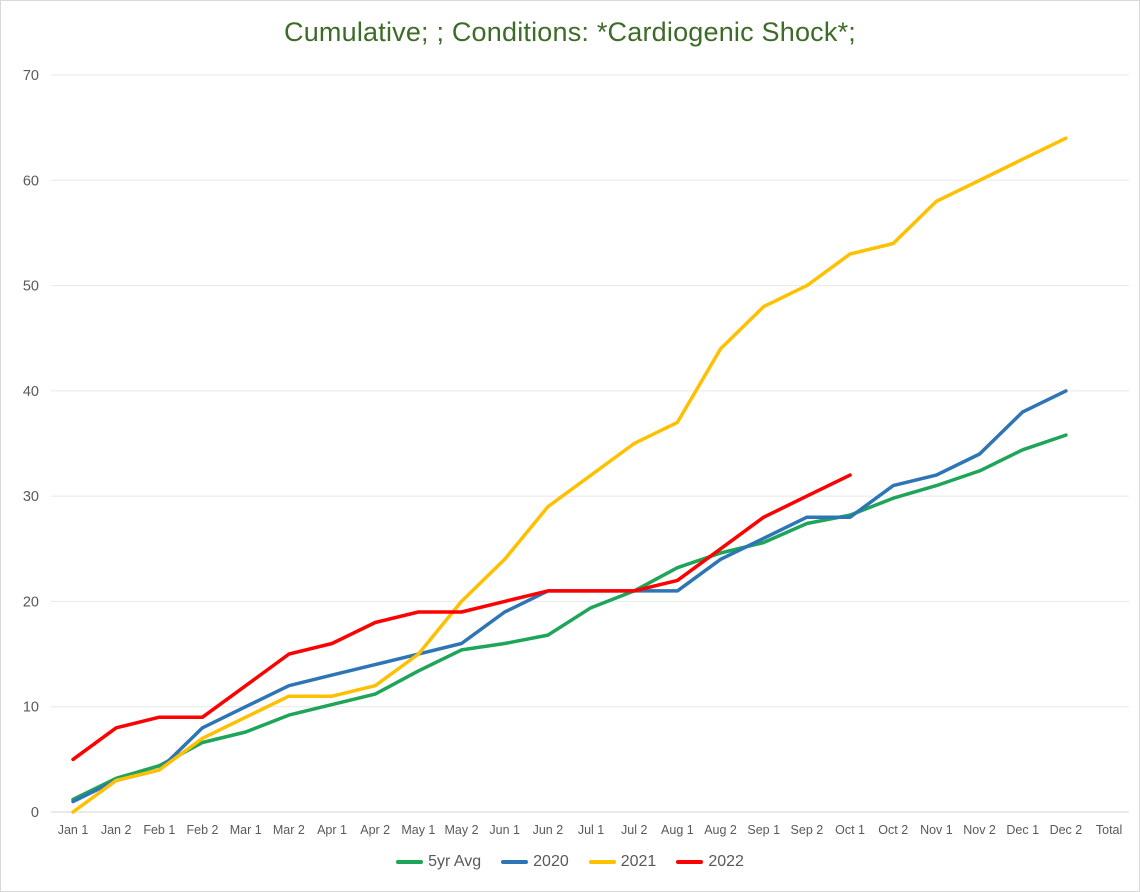 The image size is (1140, 892). What do you see at coordinates (332, 830) in the screenshot?
I see `x-axis-tick-label: Apr 1` at bounding box center [332, 830].